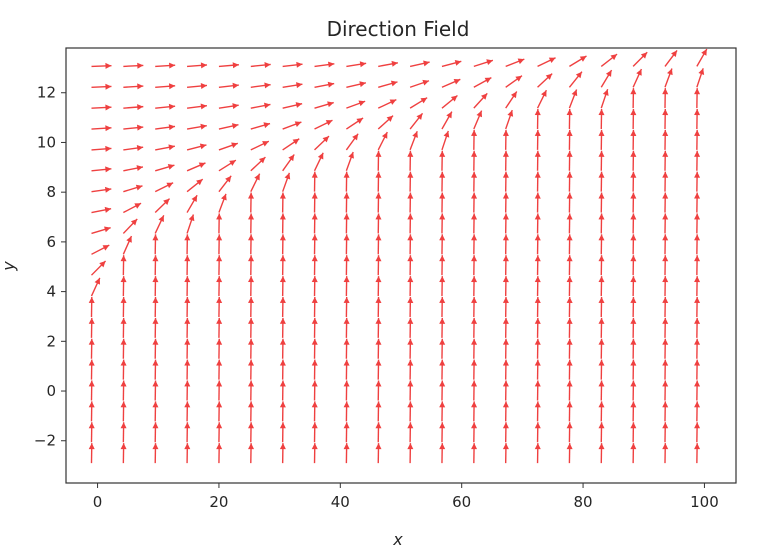 This screenshot has width=778, height=560. What do you see at coordinates (704, 502) in the screenshot?
I see `x-tick-label: 100` at bounding box center [704, 502].